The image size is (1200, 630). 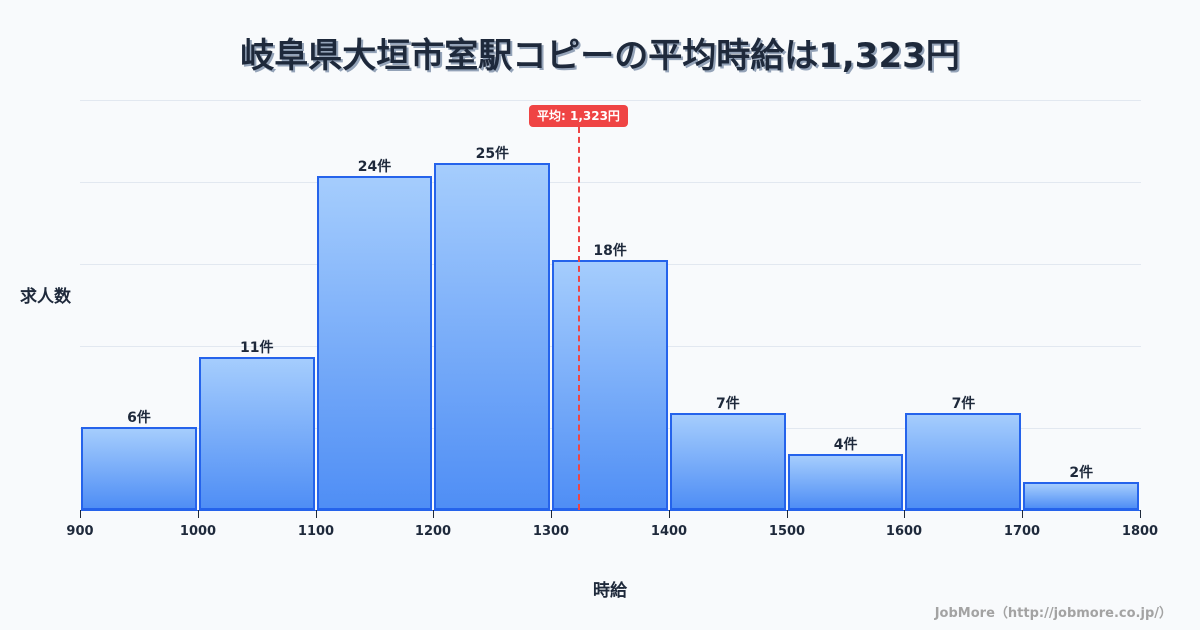 What do you see at coordinates (139, 418) in the screenshot?
I see `bar-value-label: 6件` at bounding box center [139, 418].